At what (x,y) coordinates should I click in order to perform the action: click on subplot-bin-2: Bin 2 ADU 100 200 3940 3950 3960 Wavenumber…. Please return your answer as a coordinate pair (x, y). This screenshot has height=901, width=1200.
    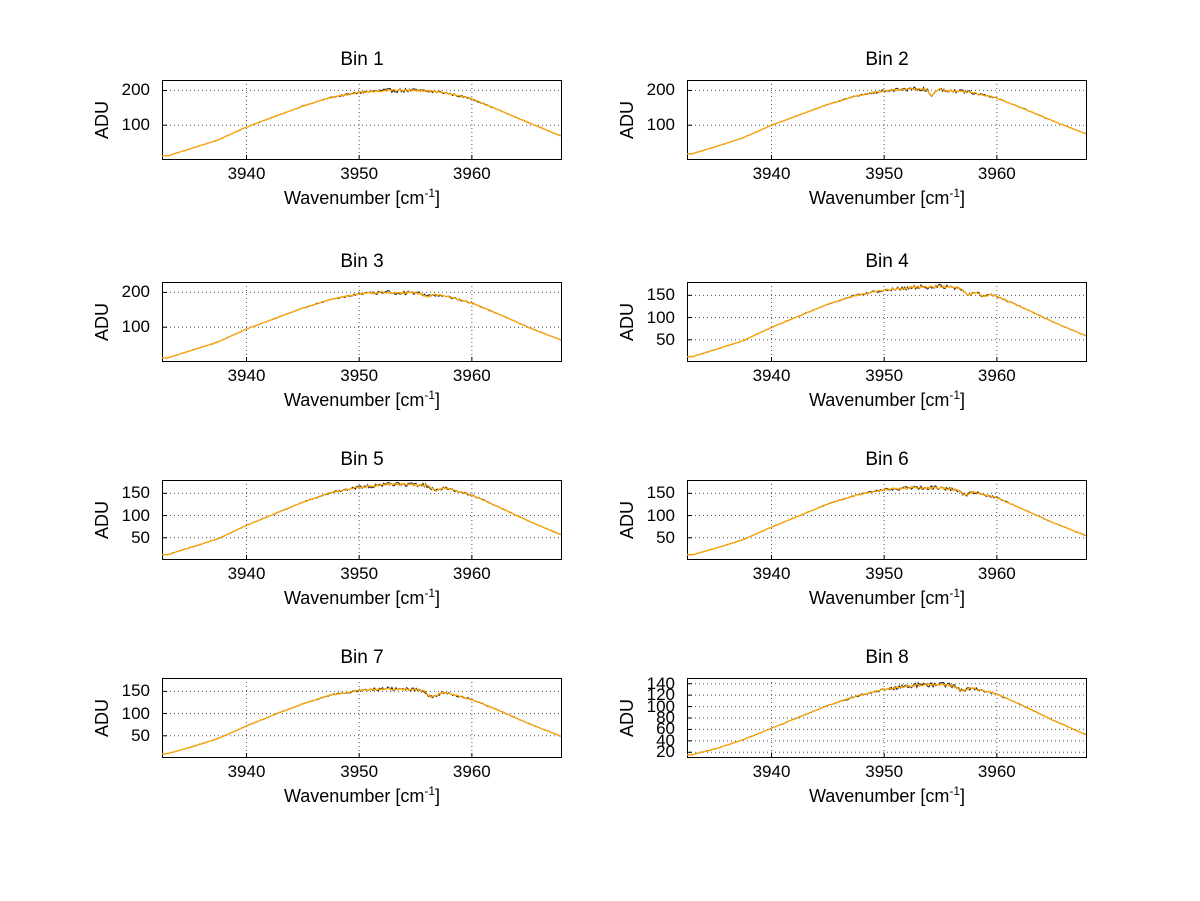
    Looking at the image, I should click on (847, 137).